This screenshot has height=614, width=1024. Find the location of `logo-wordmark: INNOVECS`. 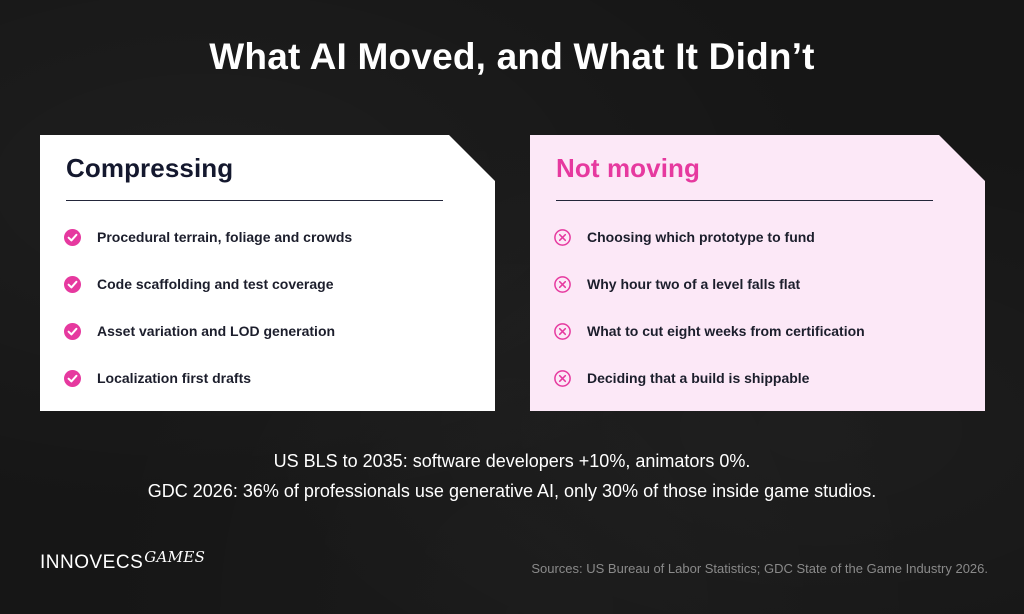

logo-wordmark: INNOVECS is located at coordinates (92, 562).